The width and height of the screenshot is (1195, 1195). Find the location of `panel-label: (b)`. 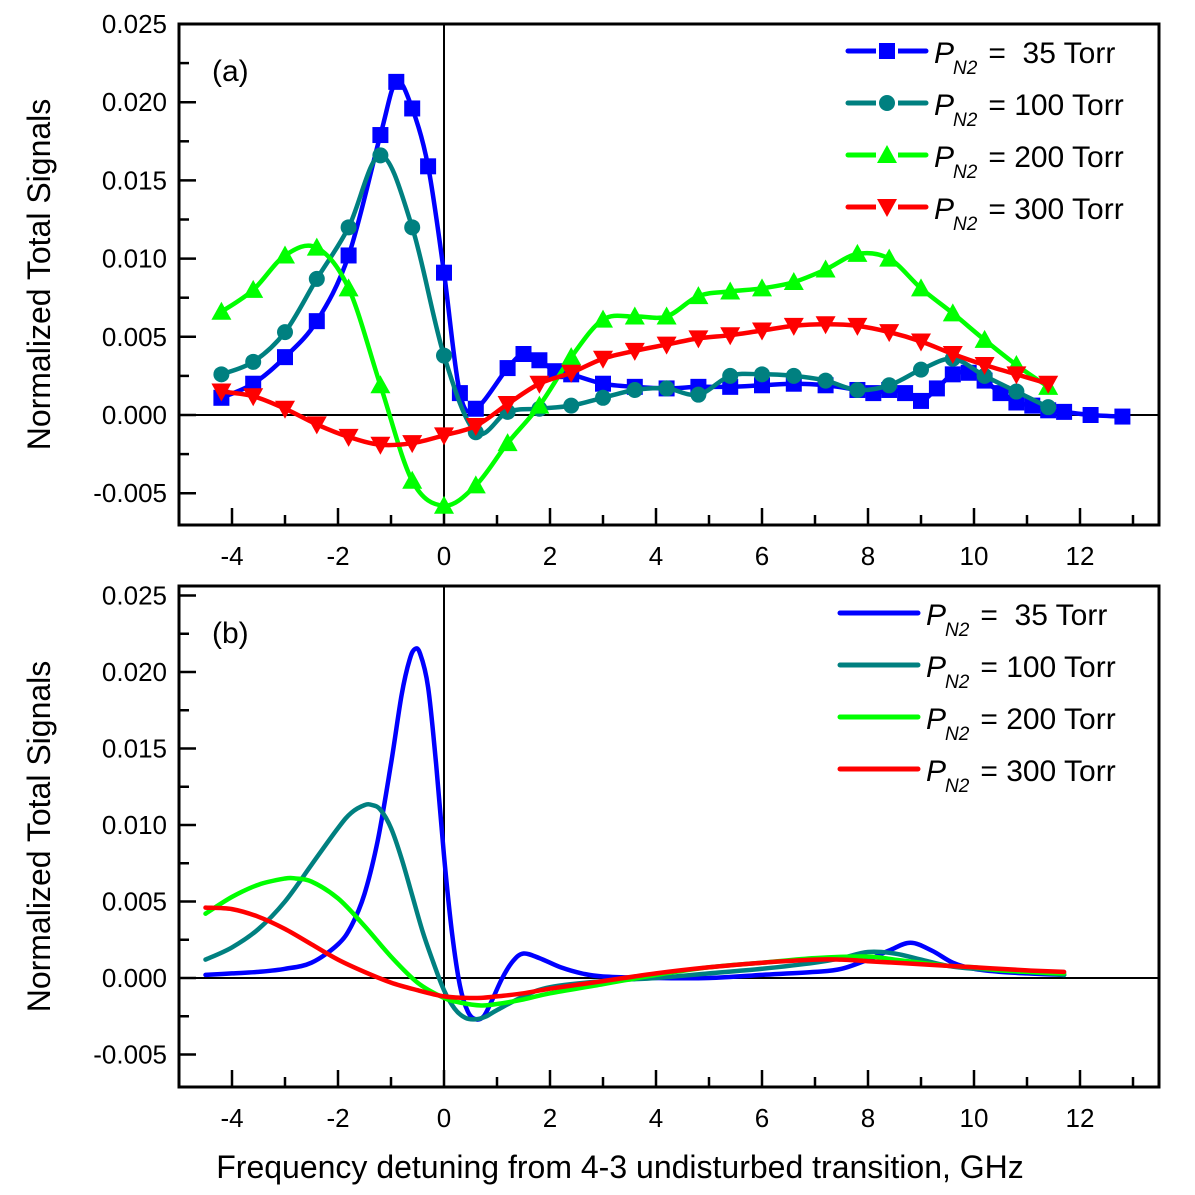

panel-label: (b) is located at coordinates (230, 633).